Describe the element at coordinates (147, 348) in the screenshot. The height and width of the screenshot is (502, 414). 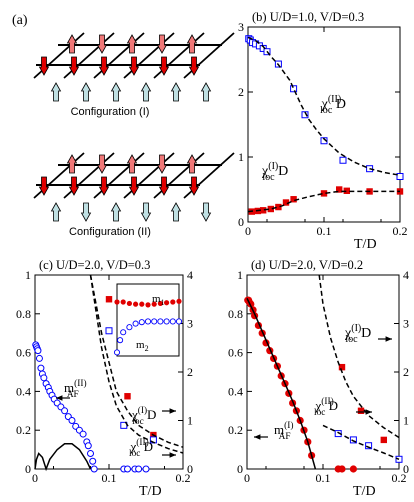
I see `inset-label-sub: 2` at that location.